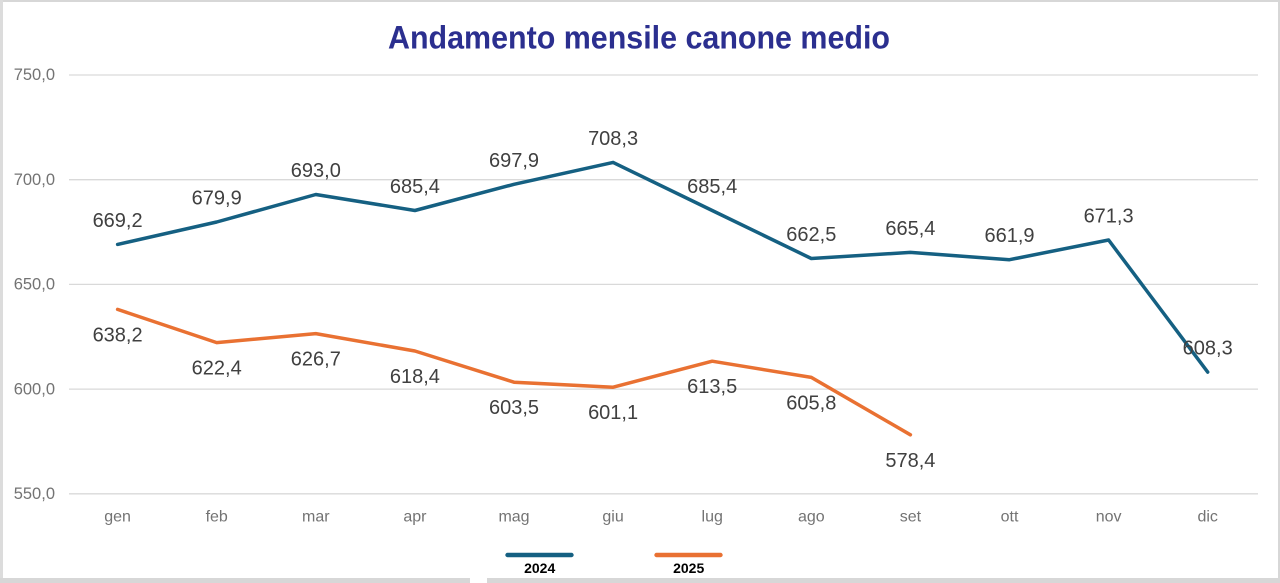  I want to click on svg-text: 665,4, so click(910, 229).